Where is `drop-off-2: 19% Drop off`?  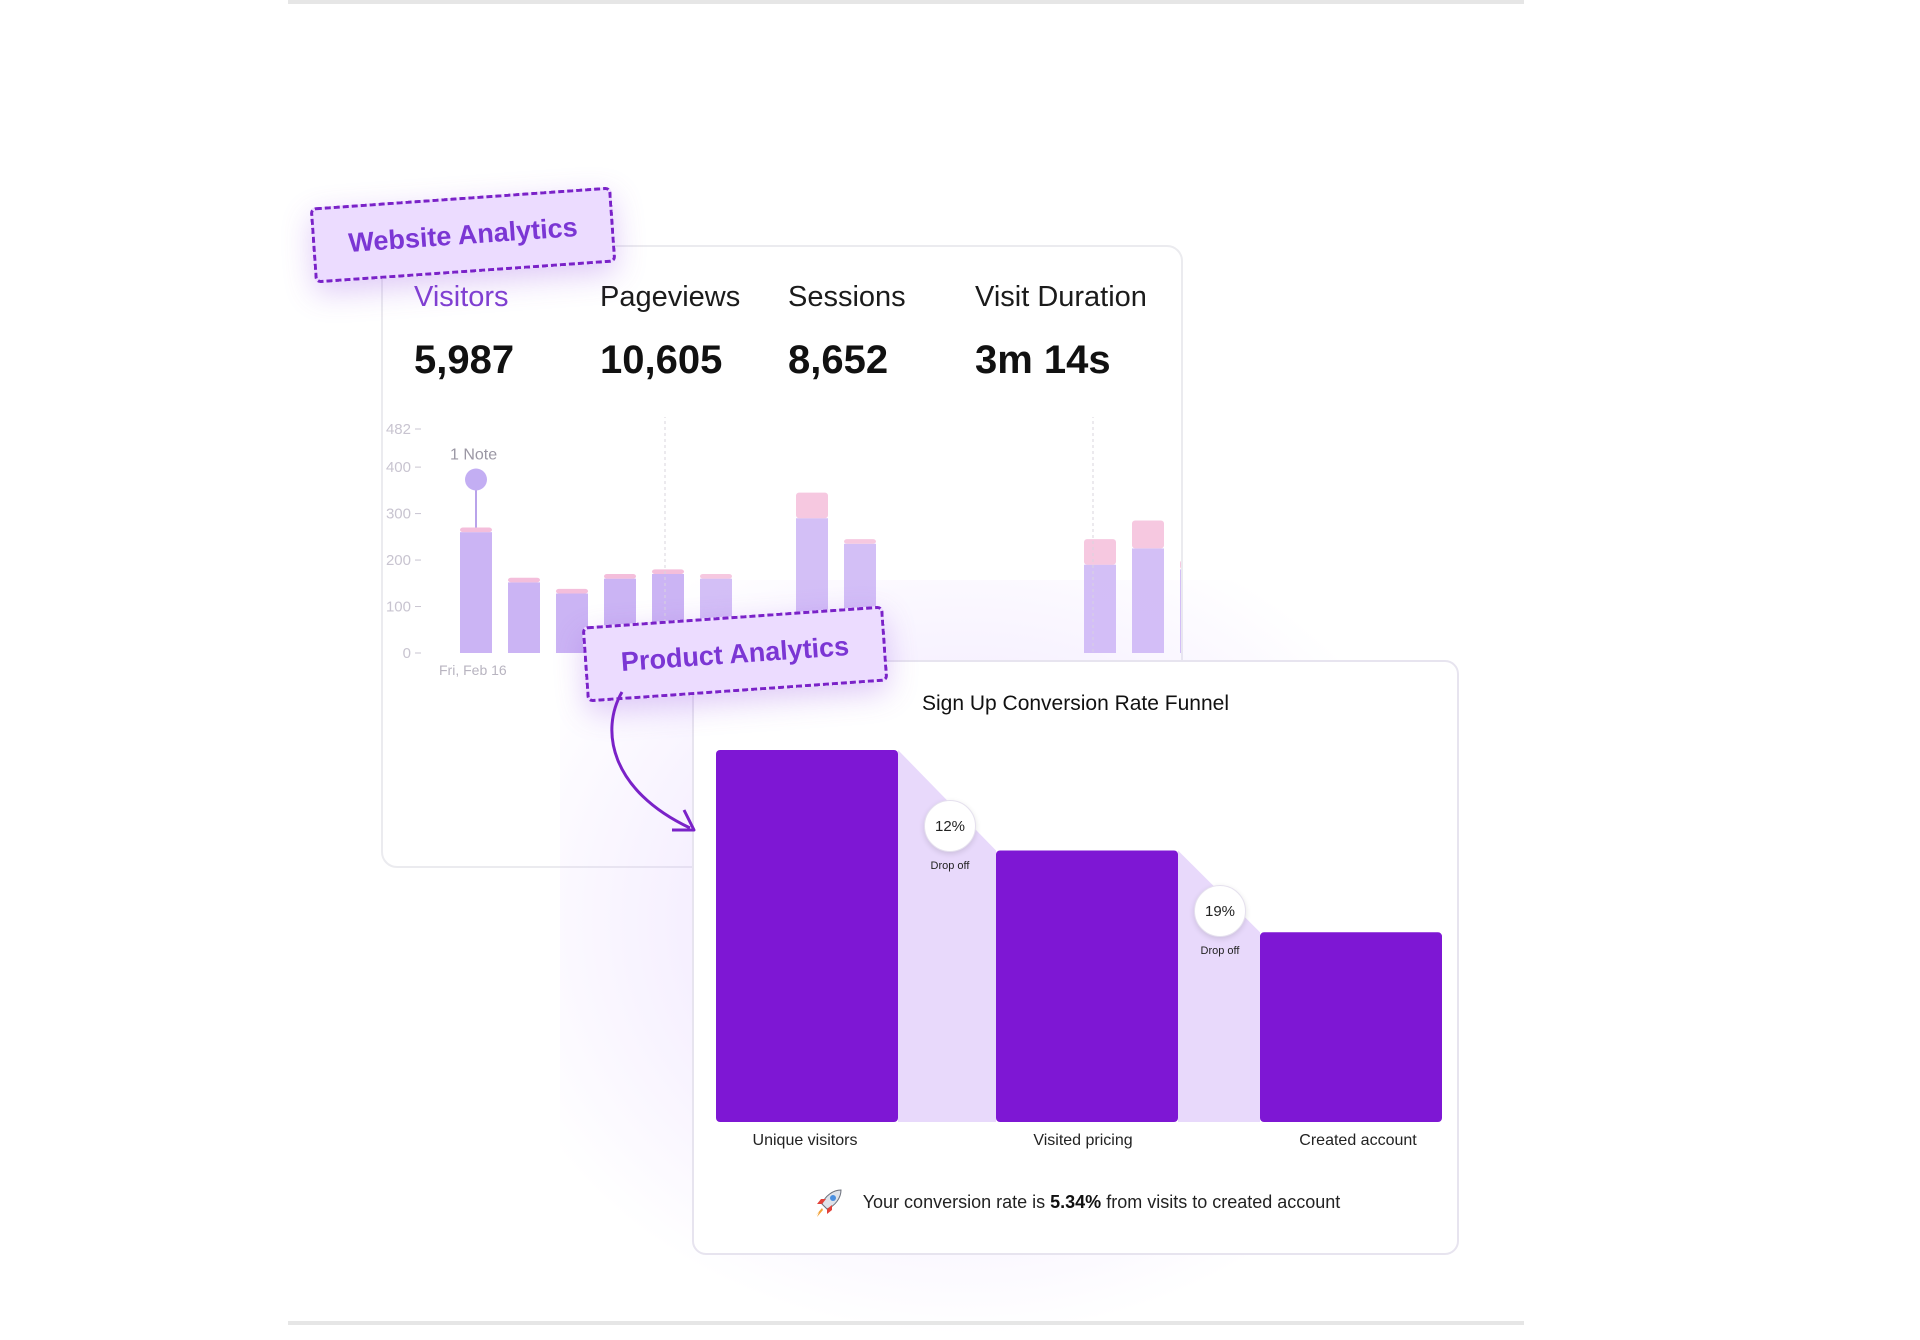
drop-off-2: 19% Drop off is located at coordinates (1220, 921).